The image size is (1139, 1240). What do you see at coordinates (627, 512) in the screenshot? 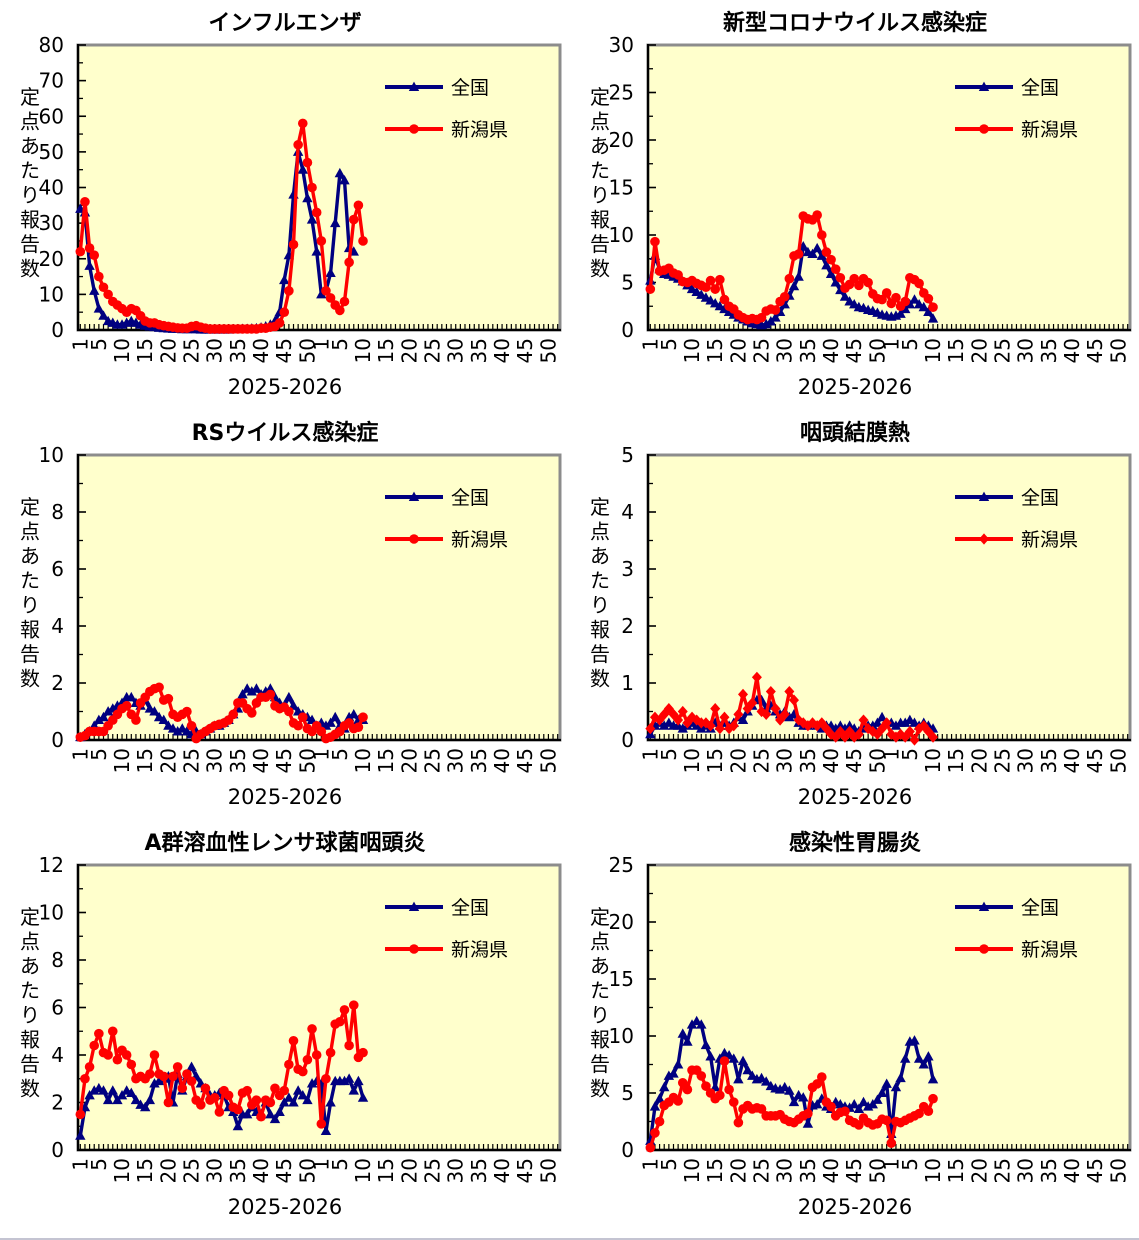
I see `svg-text: 4` at bounding box center [627, 512].